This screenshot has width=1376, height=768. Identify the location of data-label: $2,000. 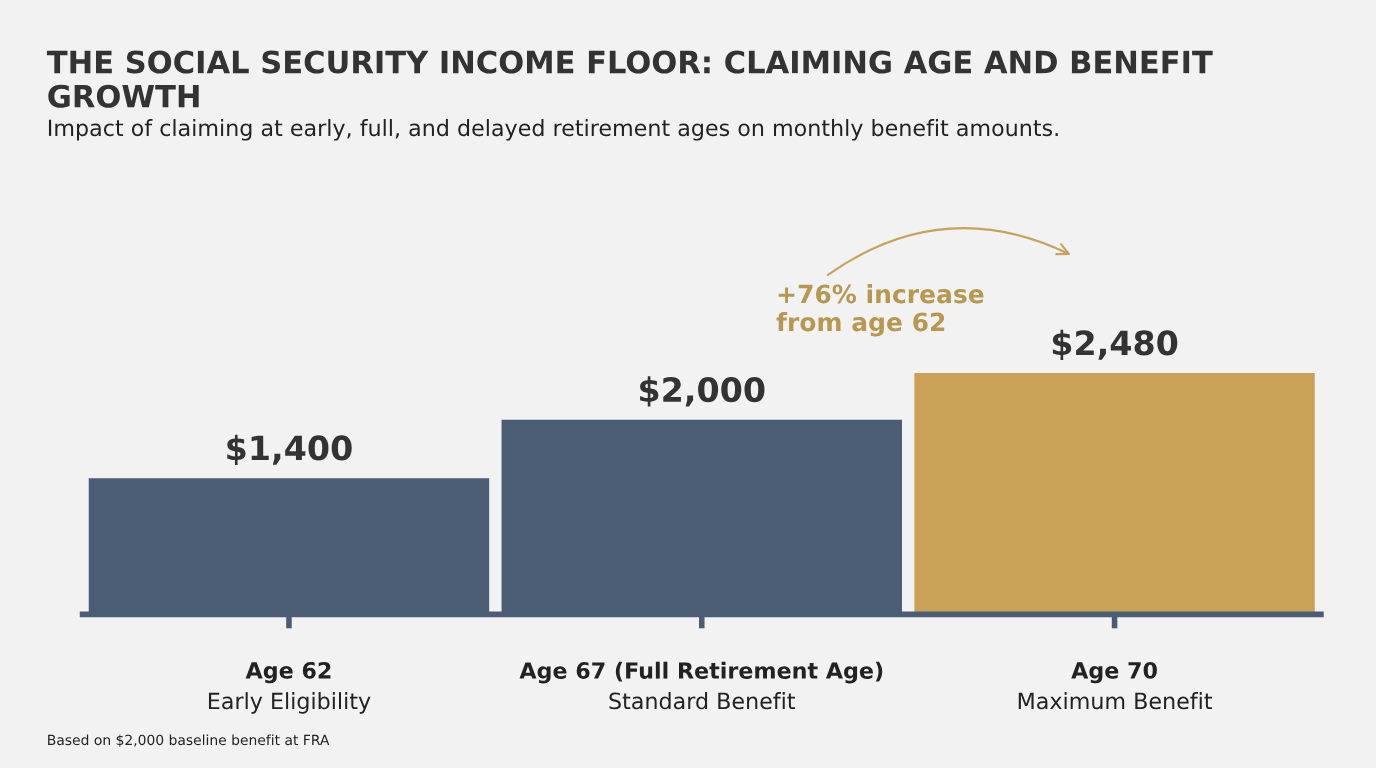
(702, 391).